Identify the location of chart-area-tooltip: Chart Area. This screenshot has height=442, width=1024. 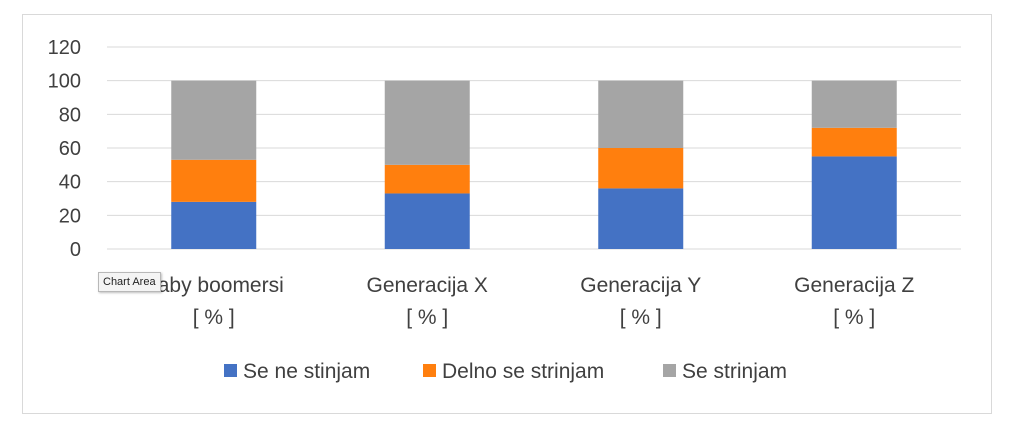
(129, 282).